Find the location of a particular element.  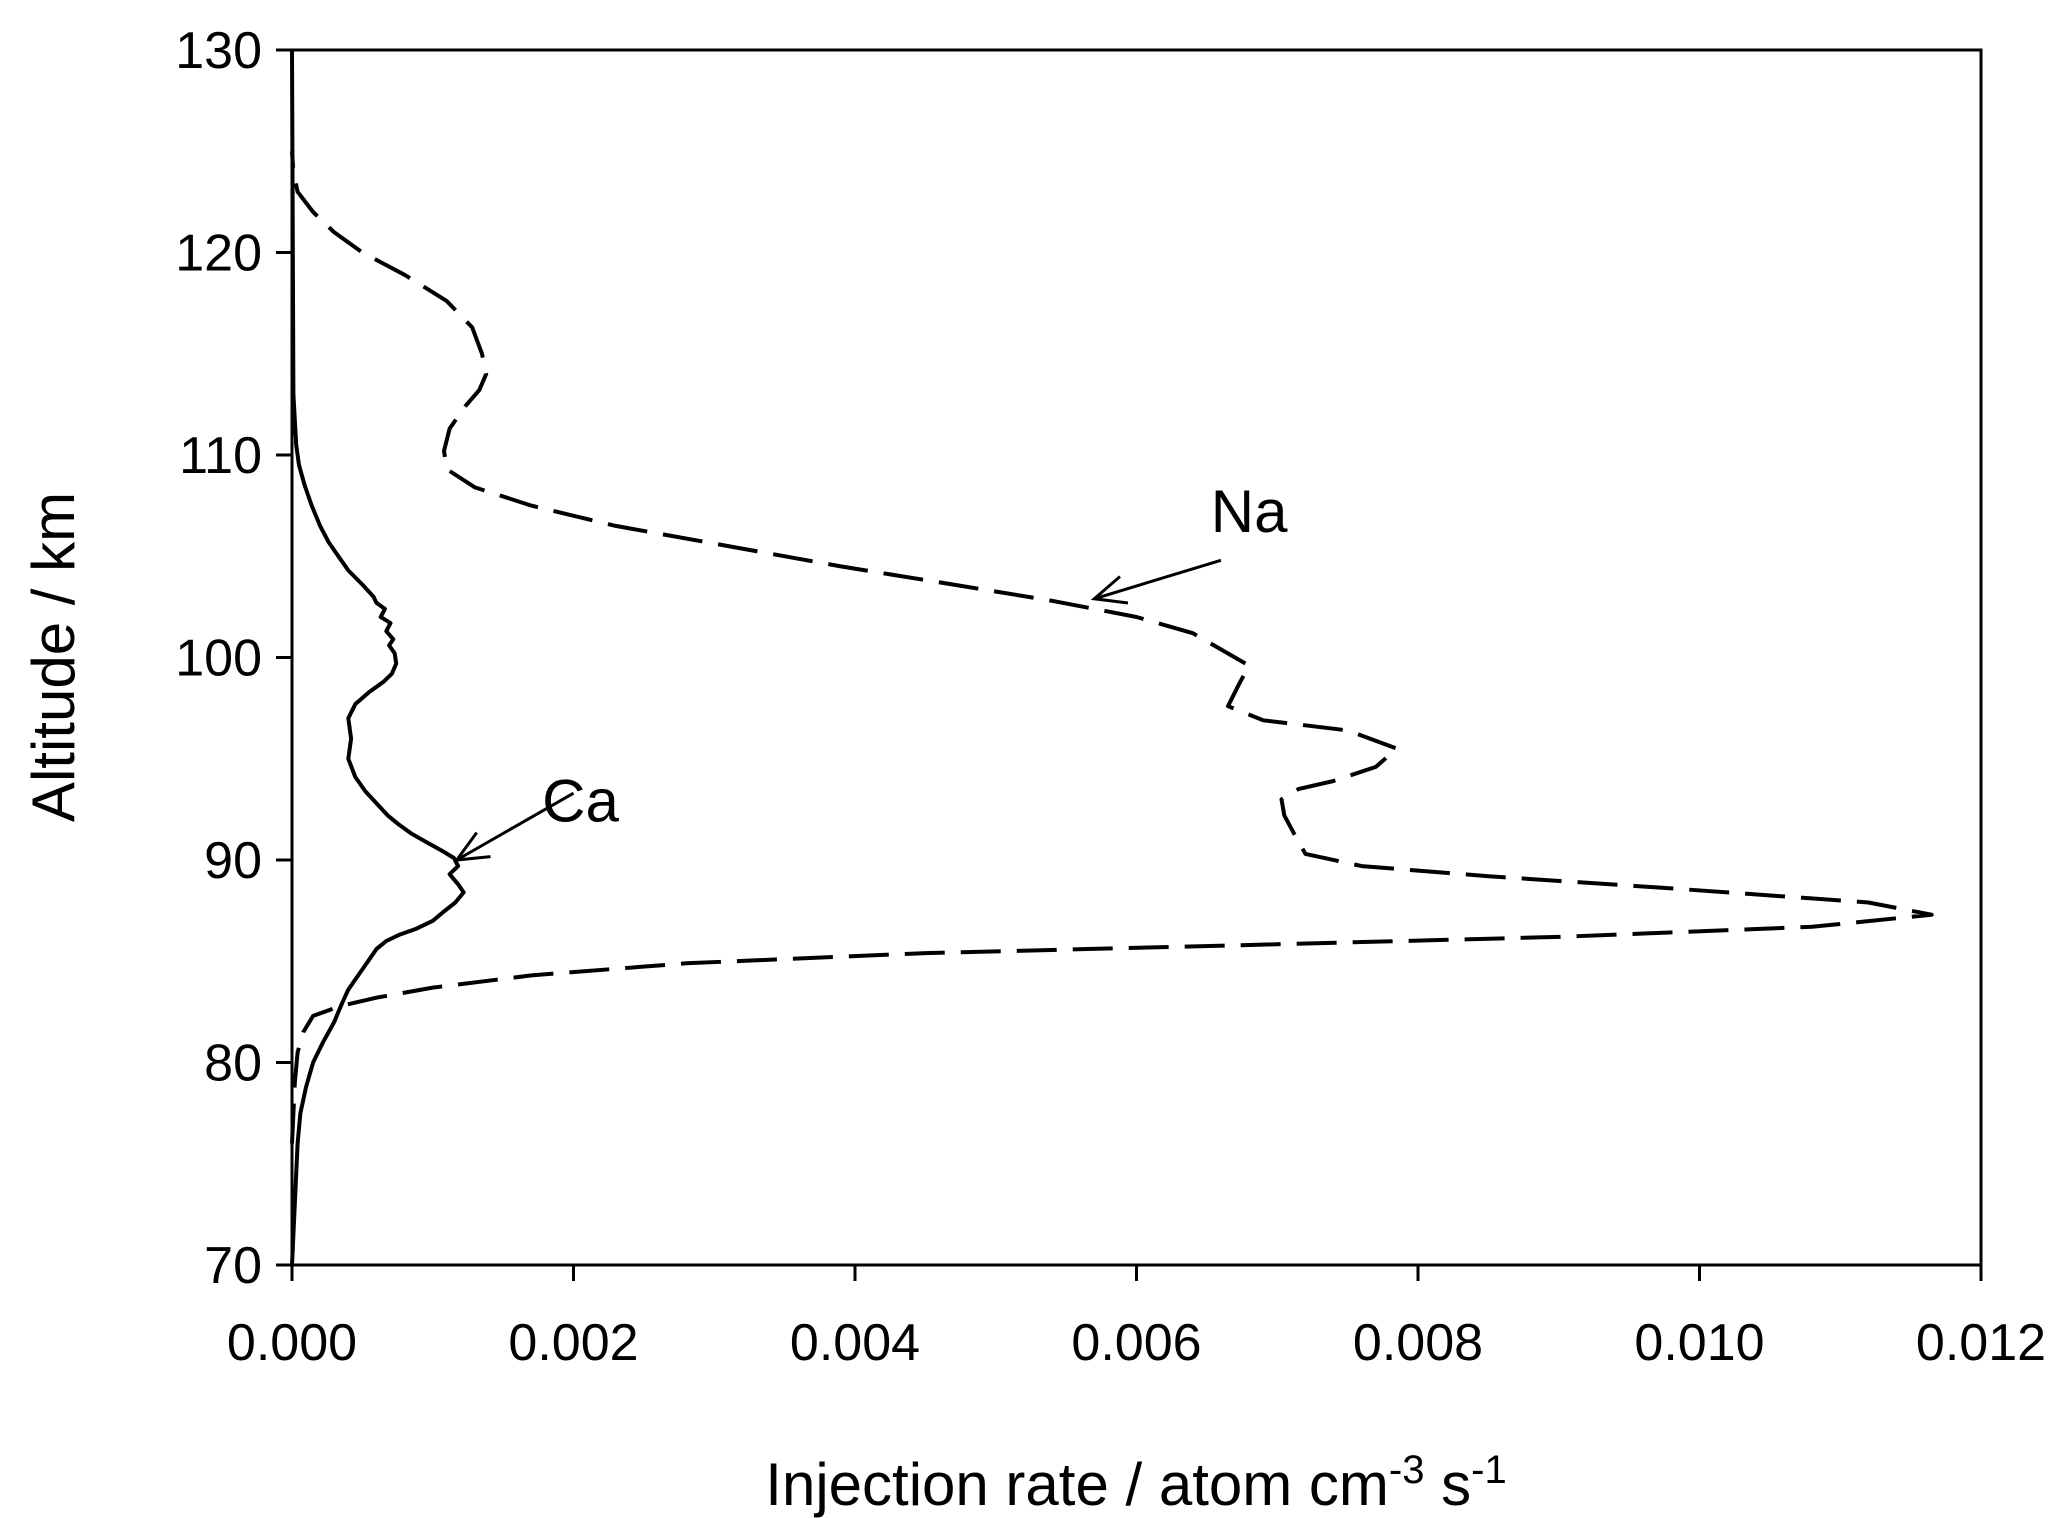

annotation-arrowhead-ca is located at coordinates (472, 846).